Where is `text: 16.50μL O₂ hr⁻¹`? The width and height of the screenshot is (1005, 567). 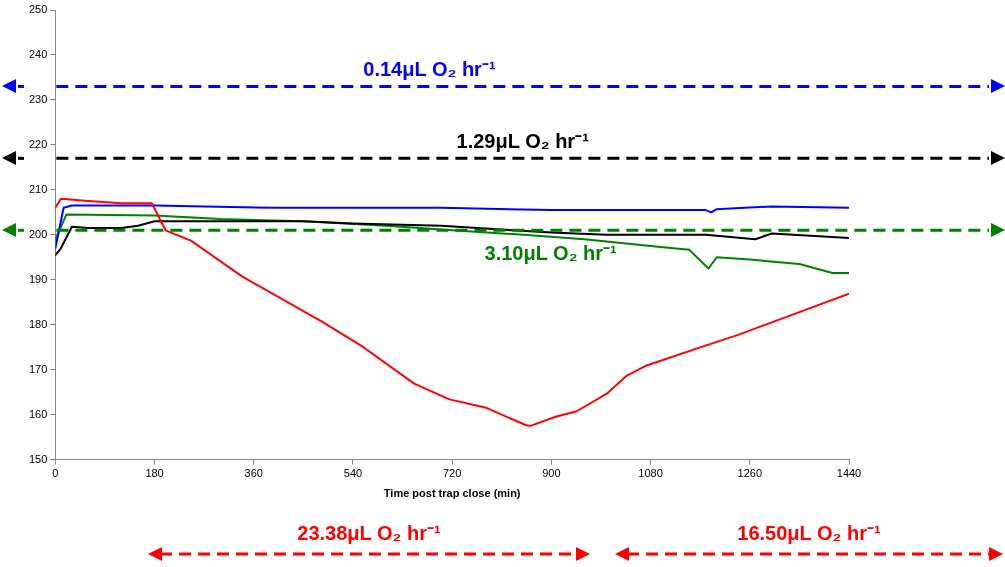
text: 16.50μL O₂ hr⁻¹ is located at coordinates (809, 533).